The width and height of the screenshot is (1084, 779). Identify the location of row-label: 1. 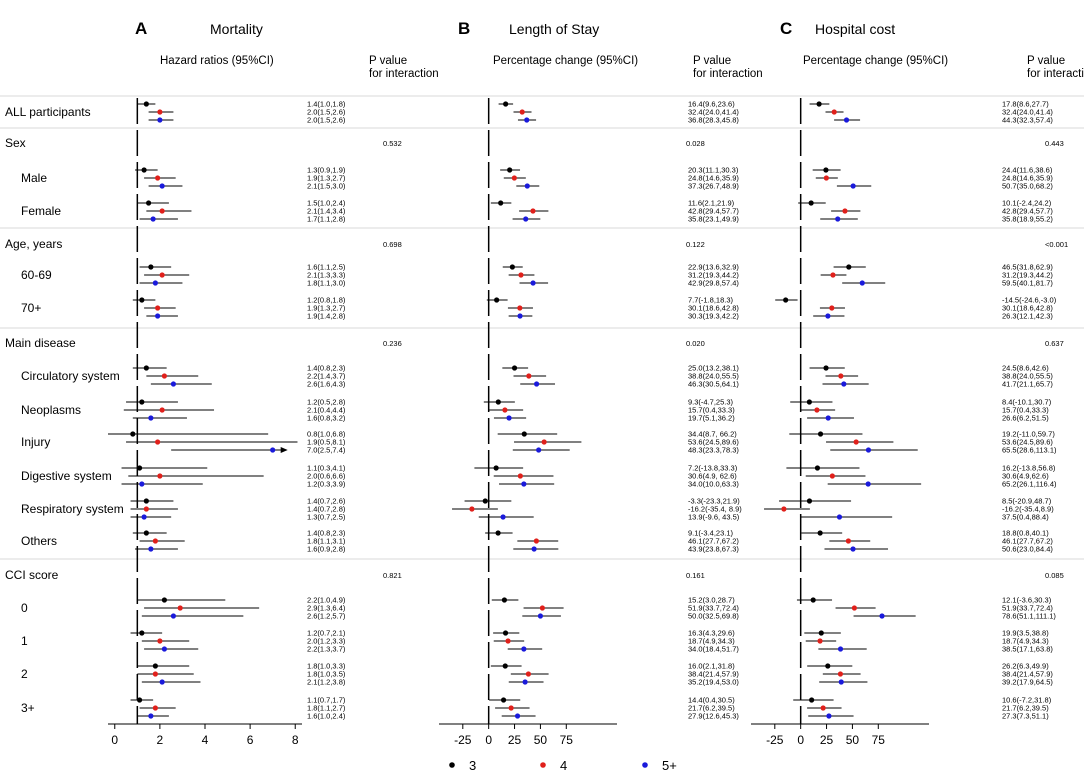
(24, 641).